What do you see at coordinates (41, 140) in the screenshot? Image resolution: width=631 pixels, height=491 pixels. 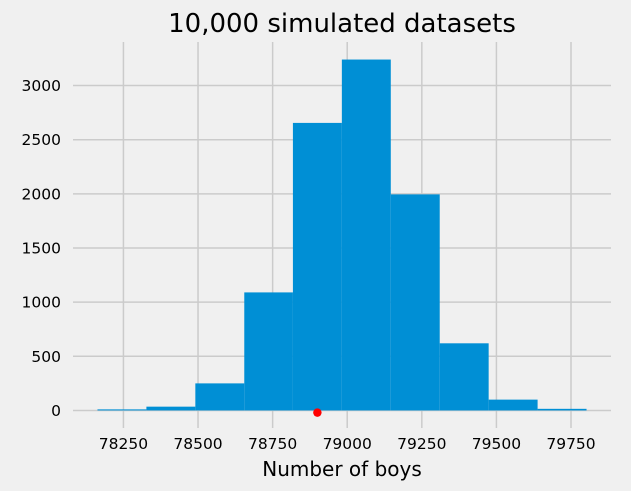 I see `y-tick-label: 2500` at bounding box center [41, 140].